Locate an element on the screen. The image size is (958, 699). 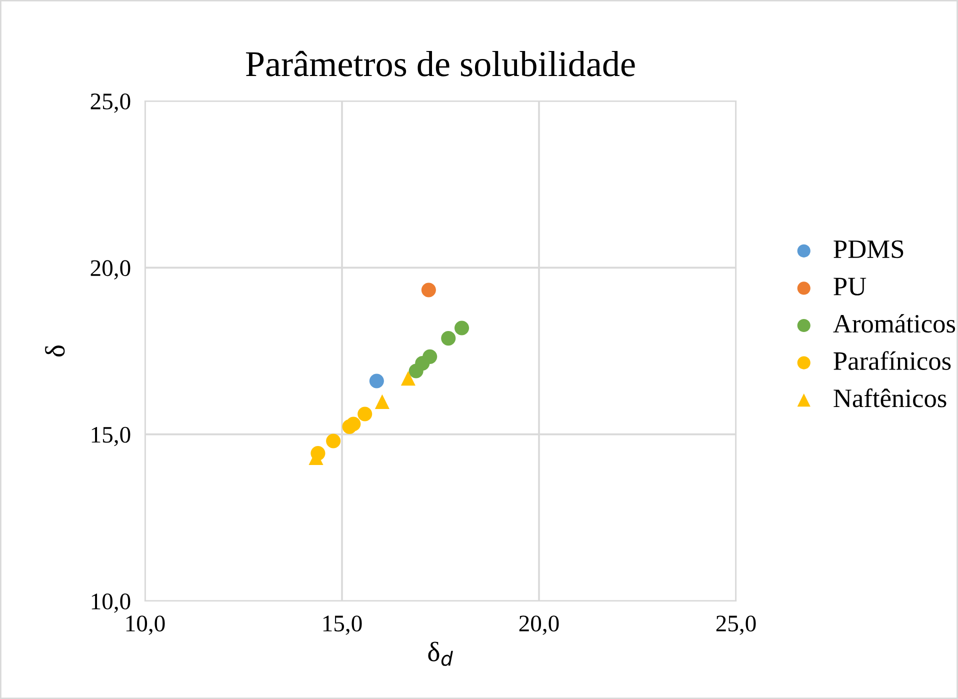
y-tick-label: 15,0 is located at coordinates (111, 436).